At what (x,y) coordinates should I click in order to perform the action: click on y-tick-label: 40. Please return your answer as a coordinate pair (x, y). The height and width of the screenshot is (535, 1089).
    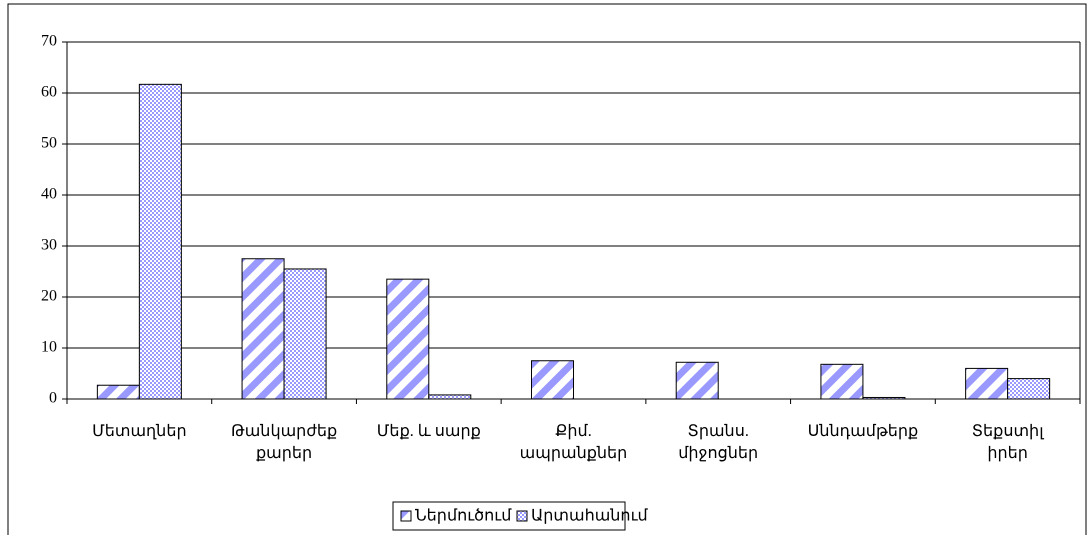
    Looking at the image, I should click on (49, 194).